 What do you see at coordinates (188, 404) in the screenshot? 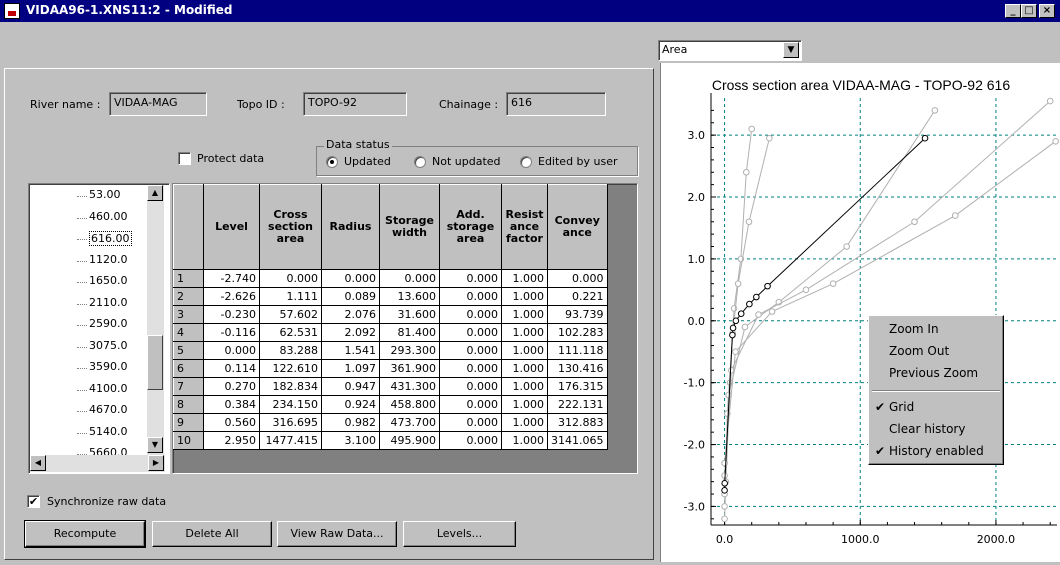
I see `row-number: 8` at bounding box center [188, 404].